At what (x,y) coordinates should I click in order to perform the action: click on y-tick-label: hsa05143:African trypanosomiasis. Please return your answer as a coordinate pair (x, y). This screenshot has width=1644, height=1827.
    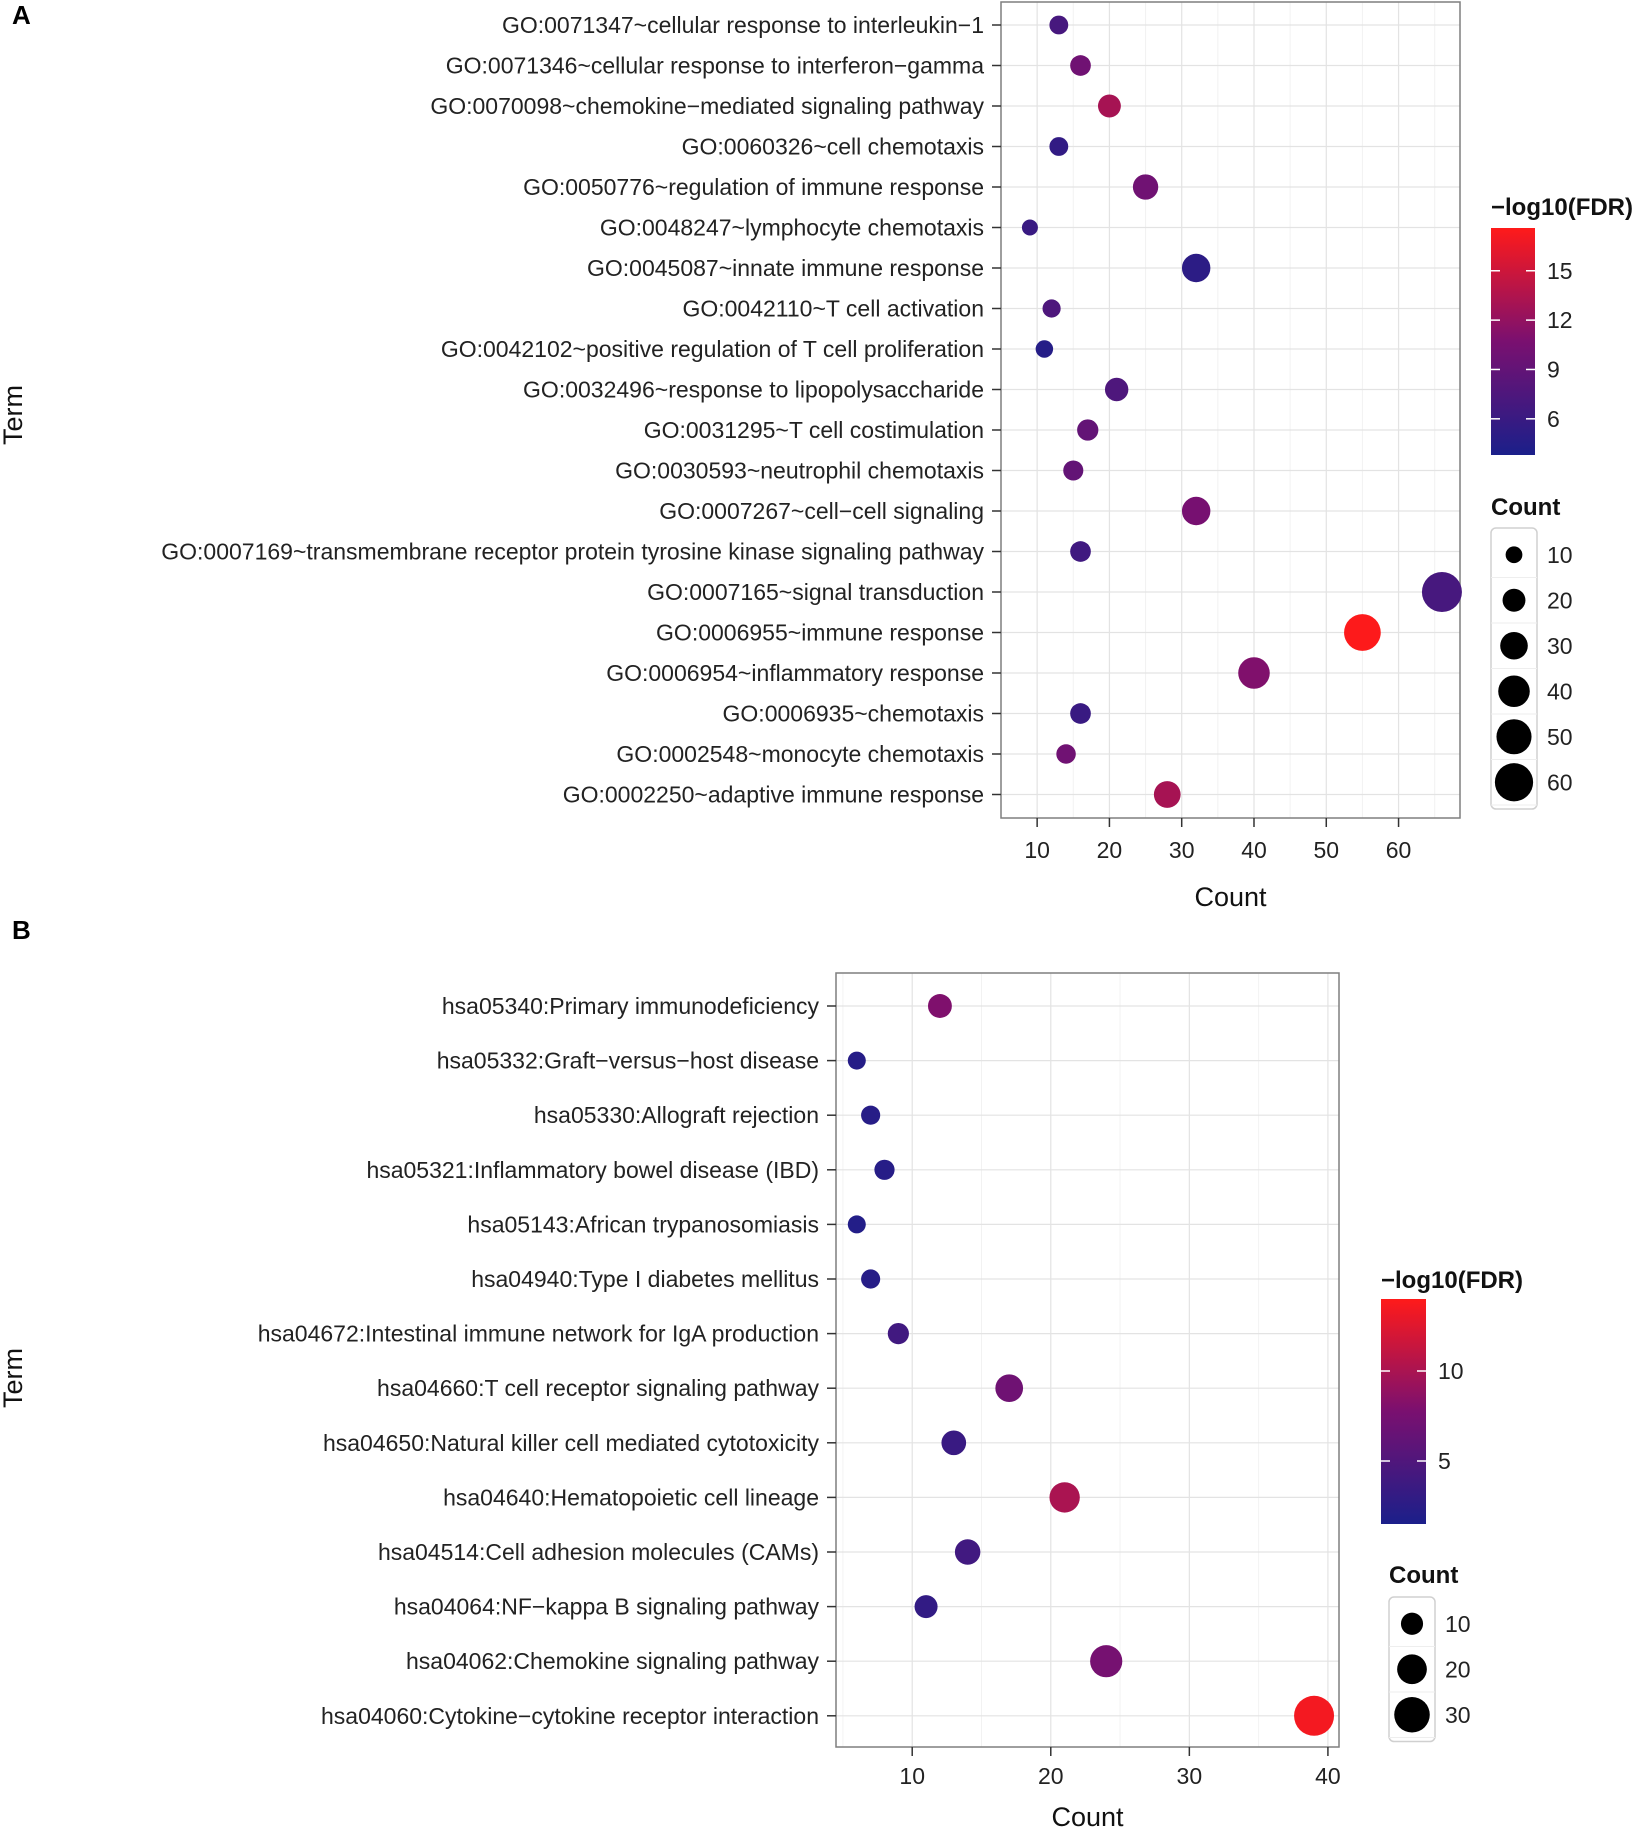
    Looking at the image, I should click on (643, 1224).